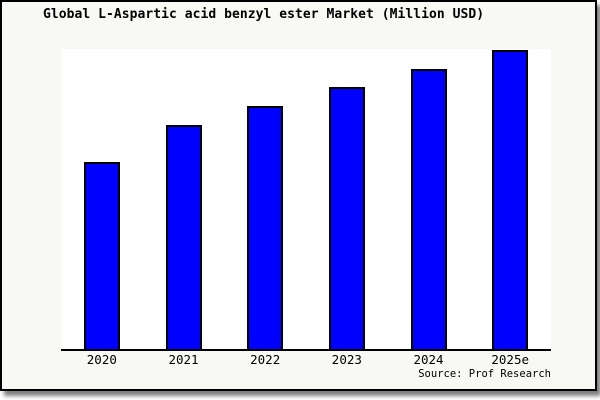 Image resolution: width=600 pixels, height=400 pixels. I want to click on bar-slot-2021, so click(184, 199).